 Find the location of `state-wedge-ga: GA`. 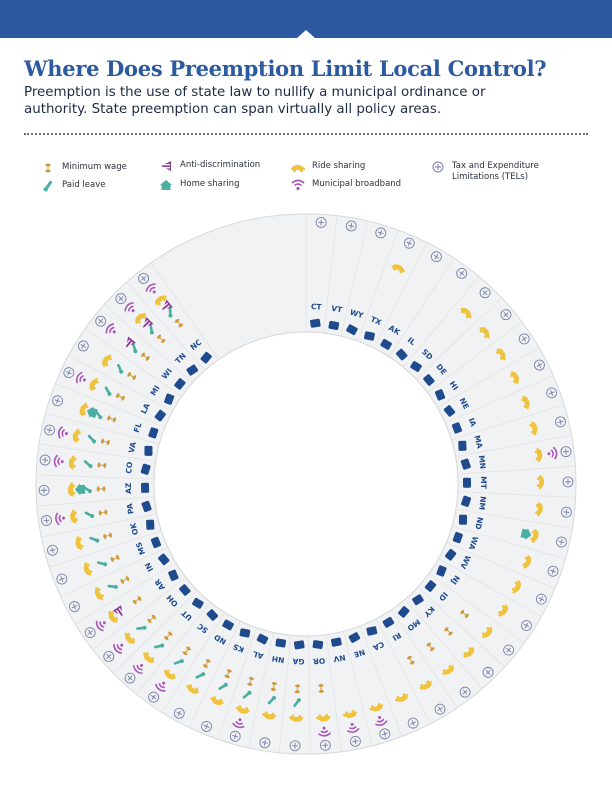

state-wedge-ga: GA is located at coordinates (297, 696).